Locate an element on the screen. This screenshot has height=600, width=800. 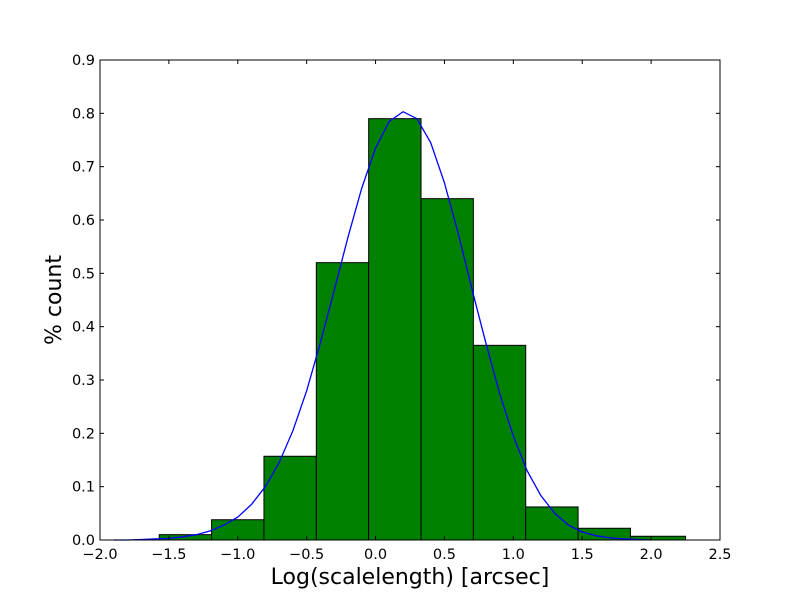
y-tick-label: 0.2 is located at coordinates (83, 434).